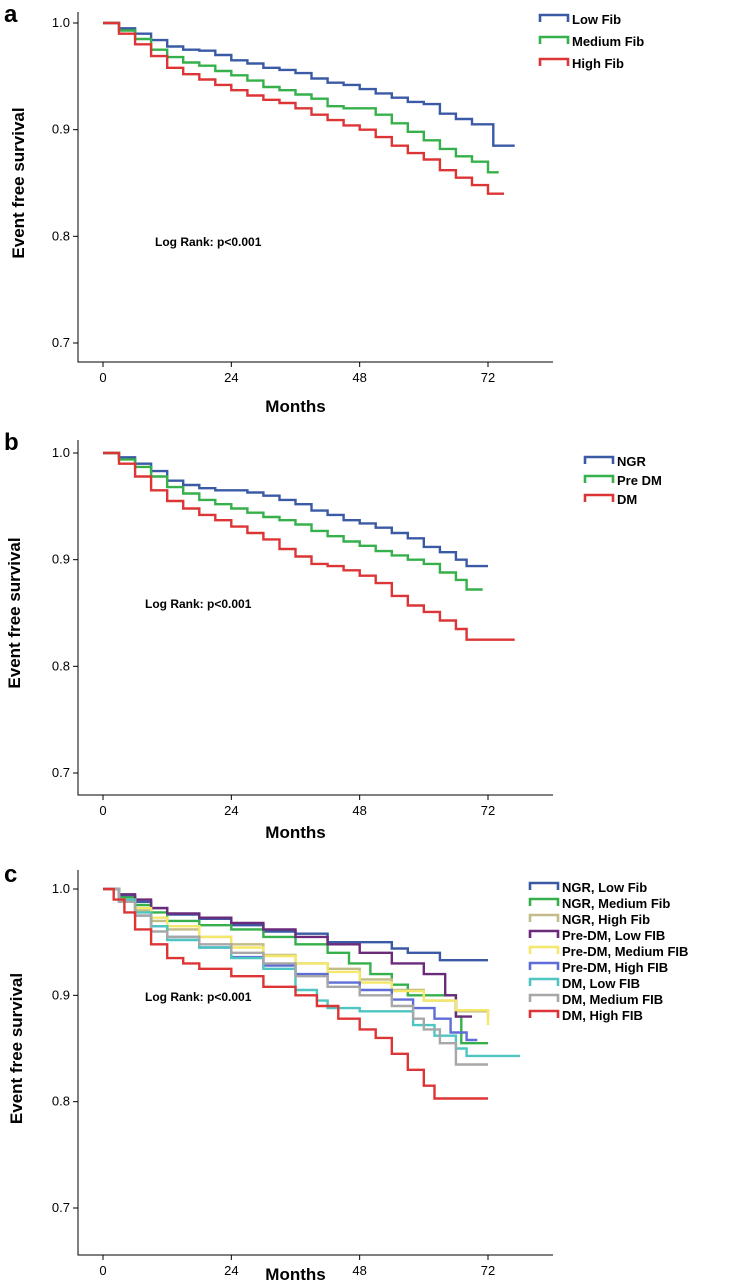 The width and height of the screenshot is (737, 1287). I want to click on legend-label: Pre DM, so click(639, 480).